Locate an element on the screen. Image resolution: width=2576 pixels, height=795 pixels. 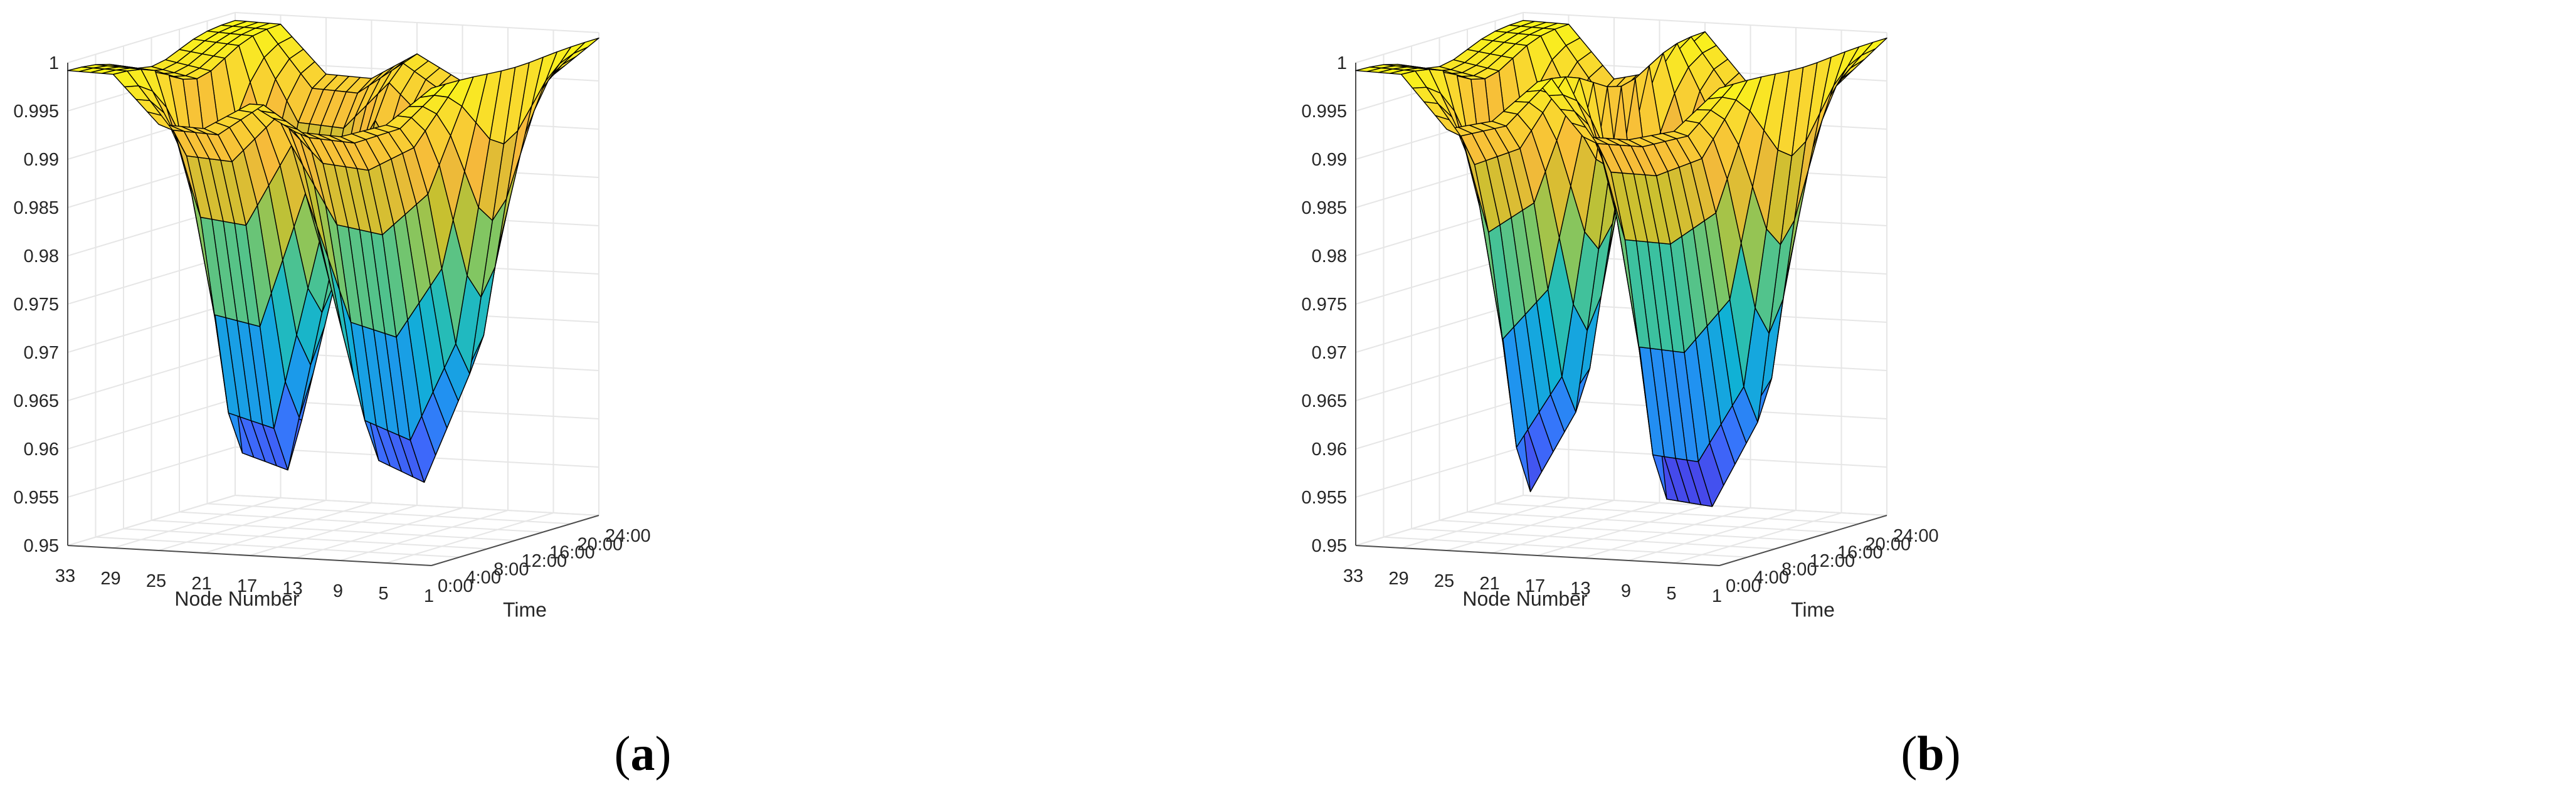
panel-caption: (b) is located at coordinates (1931, 753).